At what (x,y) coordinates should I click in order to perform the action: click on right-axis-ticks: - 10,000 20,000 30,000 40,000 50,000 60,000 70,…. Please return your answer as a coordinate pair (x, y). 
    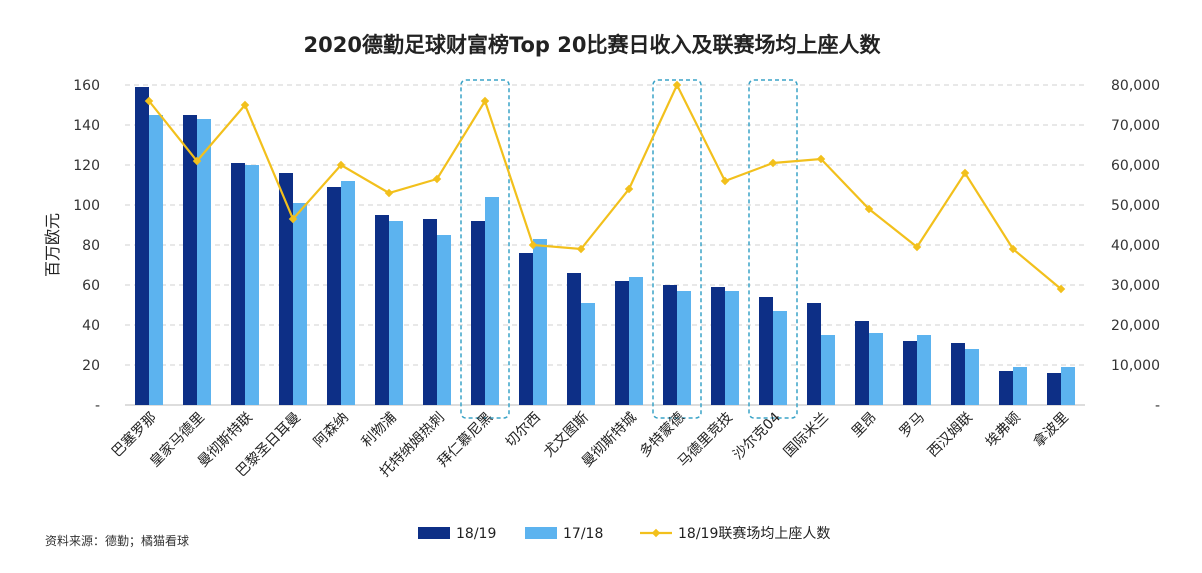
    Looking at the image, I should click on (1135, 246).